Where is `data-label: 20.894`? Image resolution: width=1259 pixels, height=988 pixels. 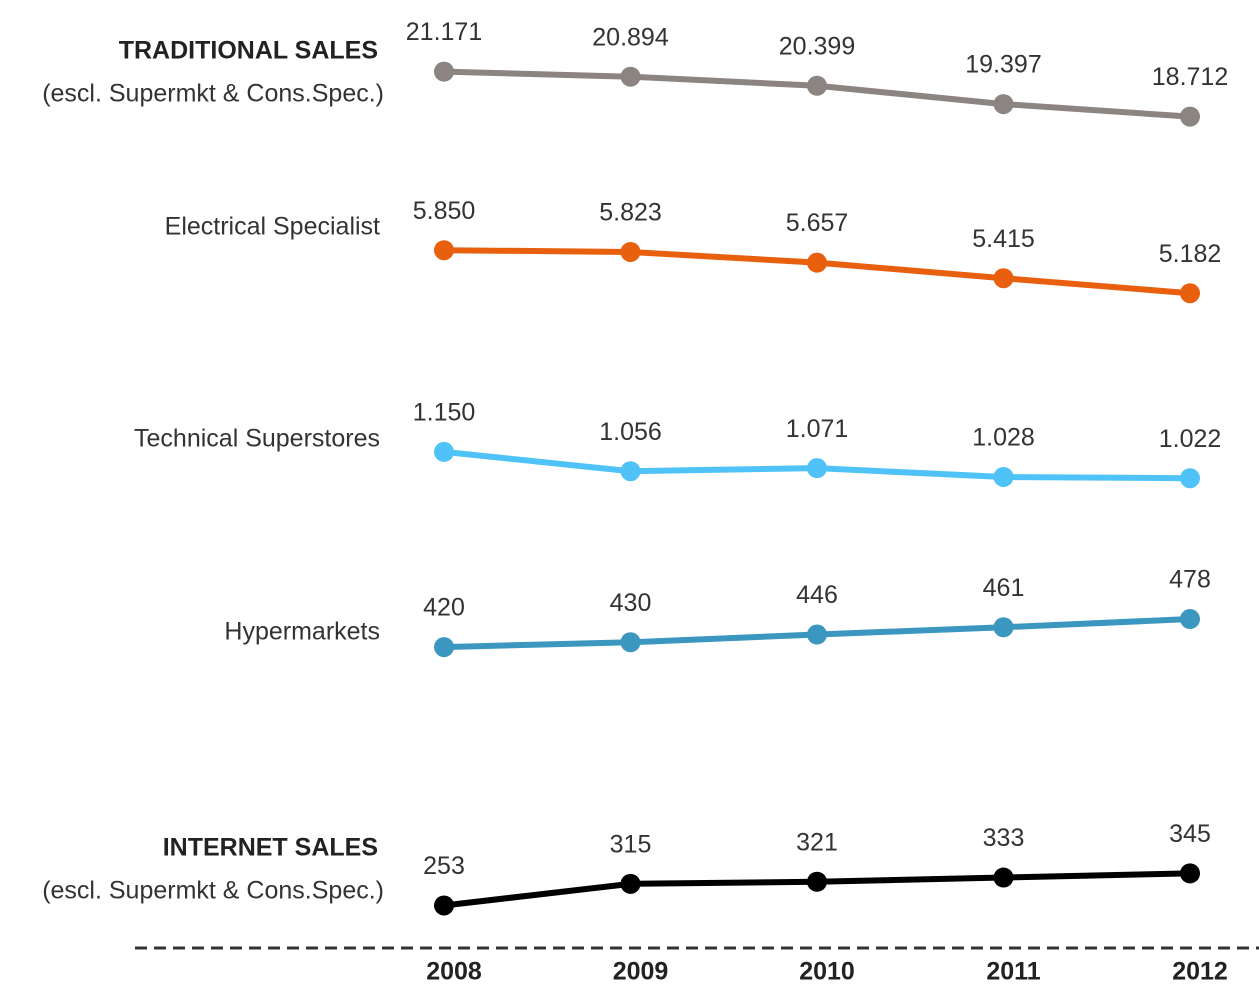
data-label: 20.894 is located at coordinates (630, 37).